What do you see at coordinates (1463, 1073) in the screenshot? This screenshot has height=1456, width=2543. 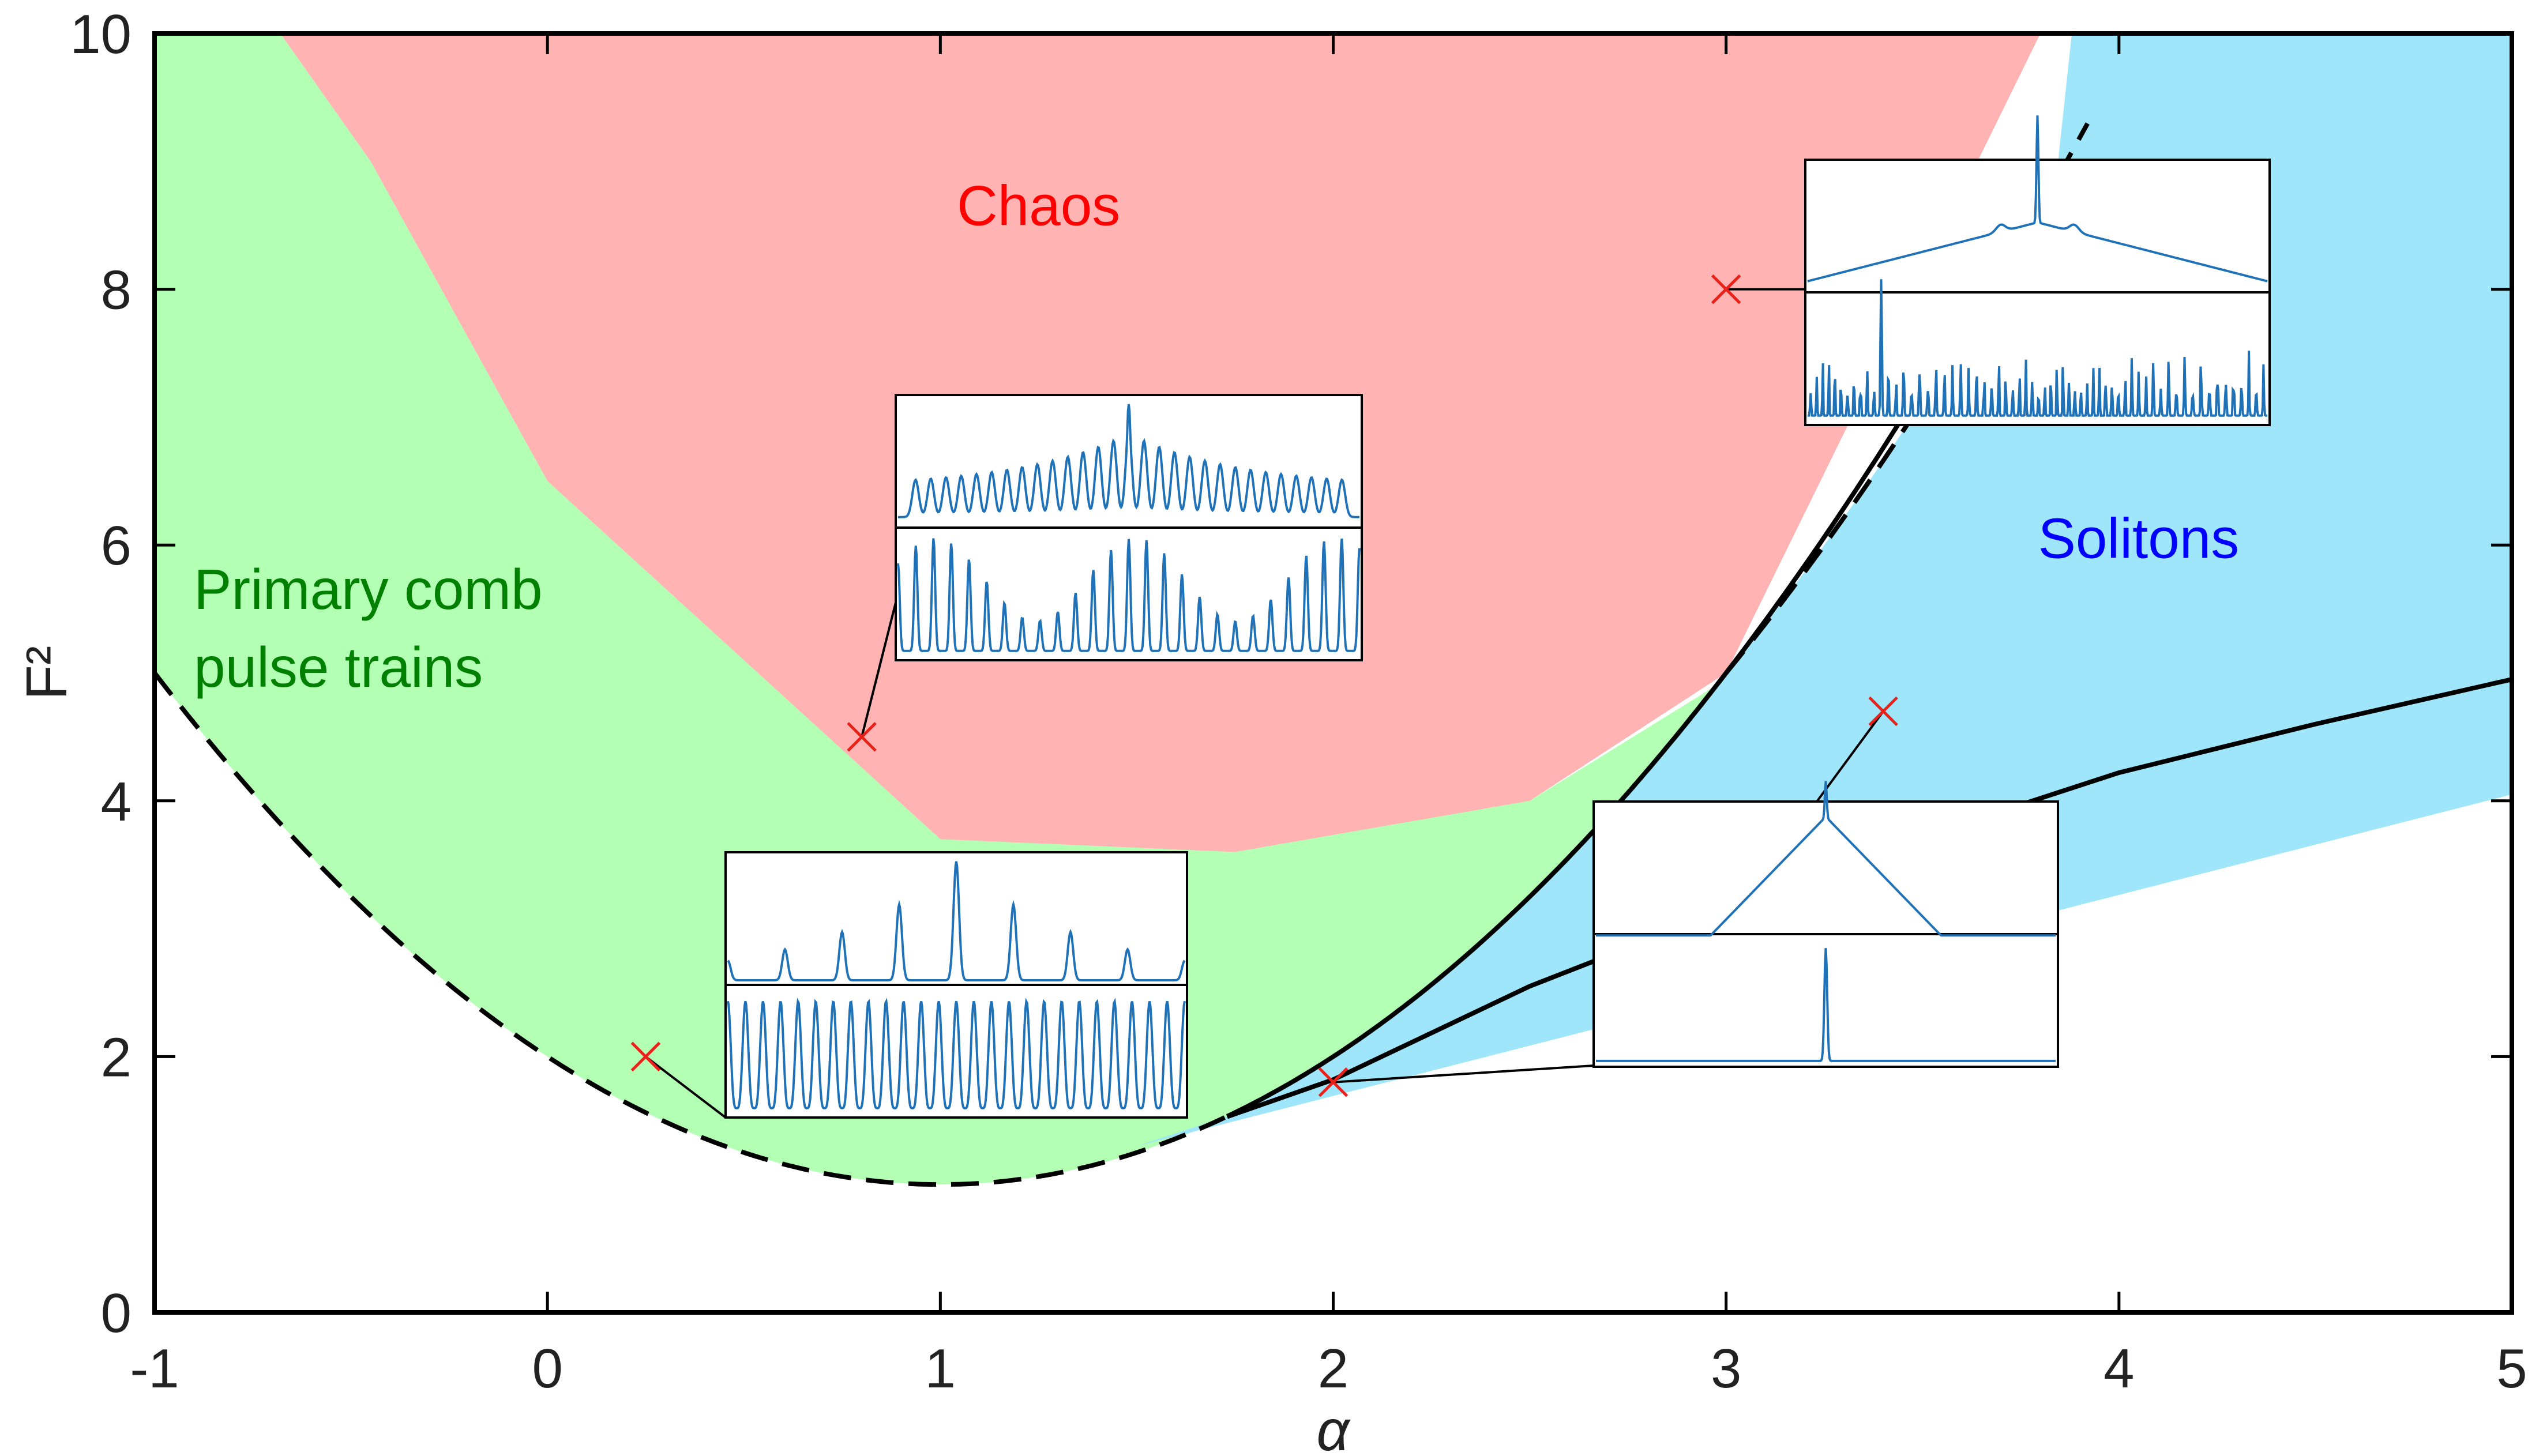 I see `leader-soliton` at bounding box center [1463, 1073].